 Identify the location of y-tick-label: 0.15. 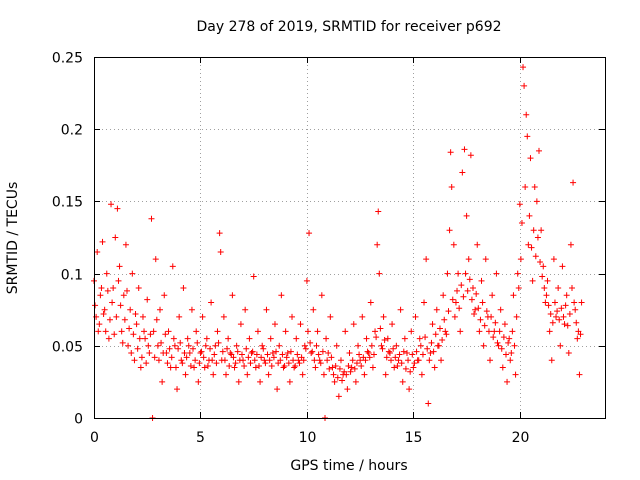
(67, 203).